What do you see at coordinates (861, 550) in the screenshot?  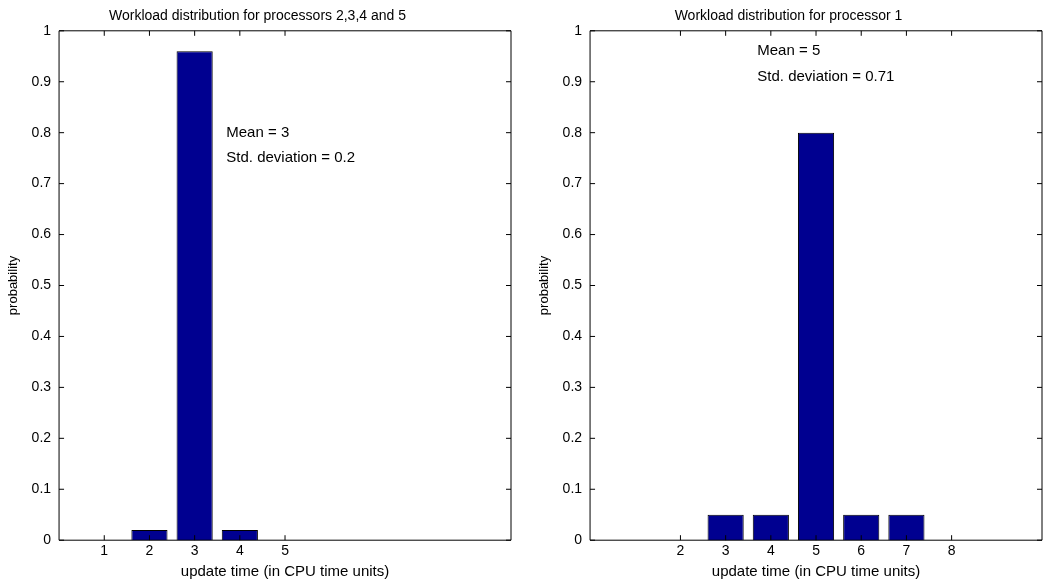 I see `x-tick-label: 6` at bounding box center [861, 550].